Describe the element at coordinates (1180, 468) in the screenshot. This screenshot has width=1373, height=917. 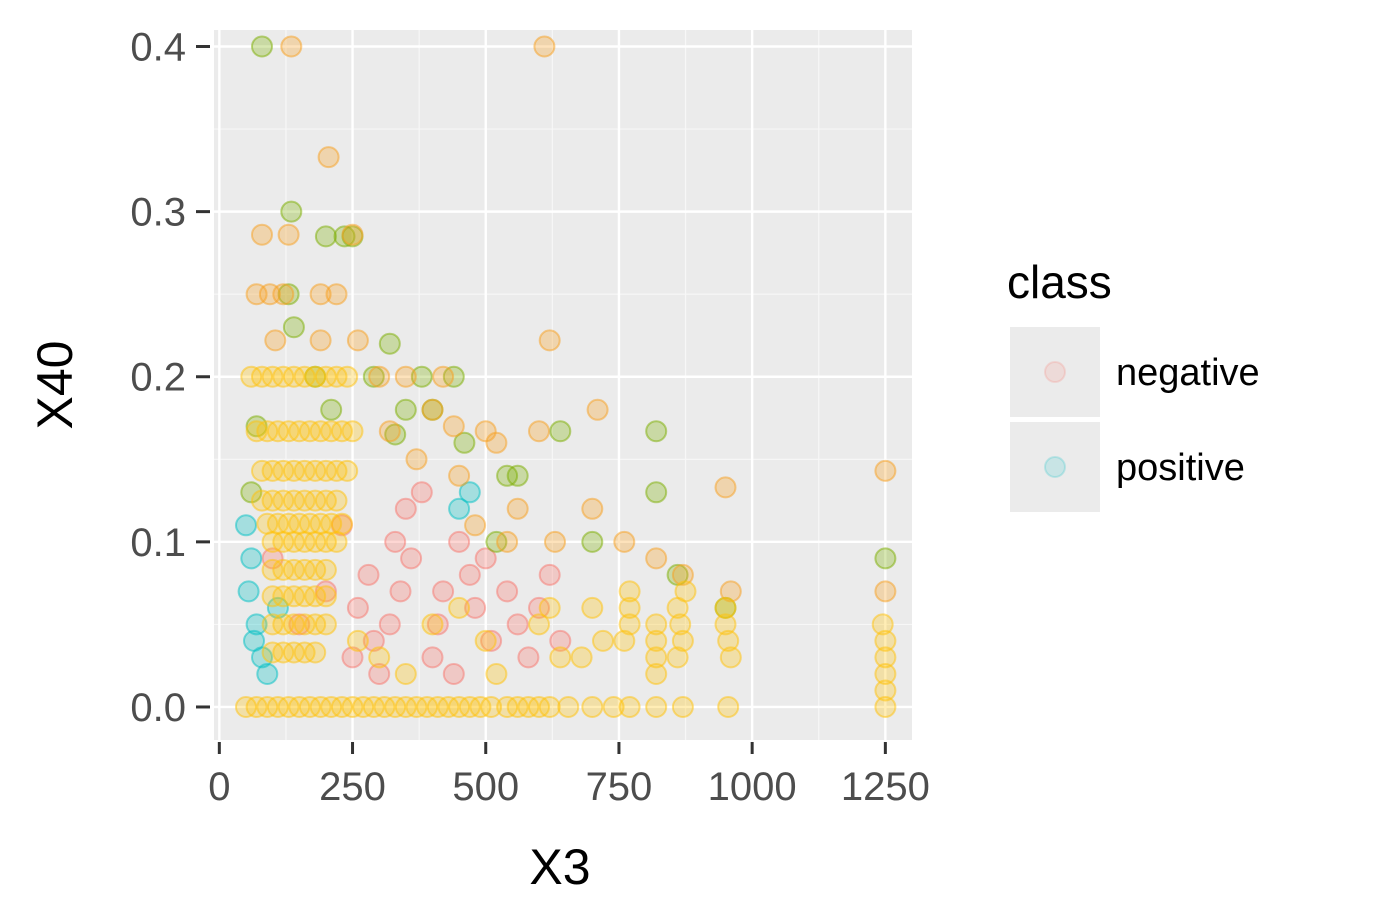
I see `legend-label-positive: positive` at that location.